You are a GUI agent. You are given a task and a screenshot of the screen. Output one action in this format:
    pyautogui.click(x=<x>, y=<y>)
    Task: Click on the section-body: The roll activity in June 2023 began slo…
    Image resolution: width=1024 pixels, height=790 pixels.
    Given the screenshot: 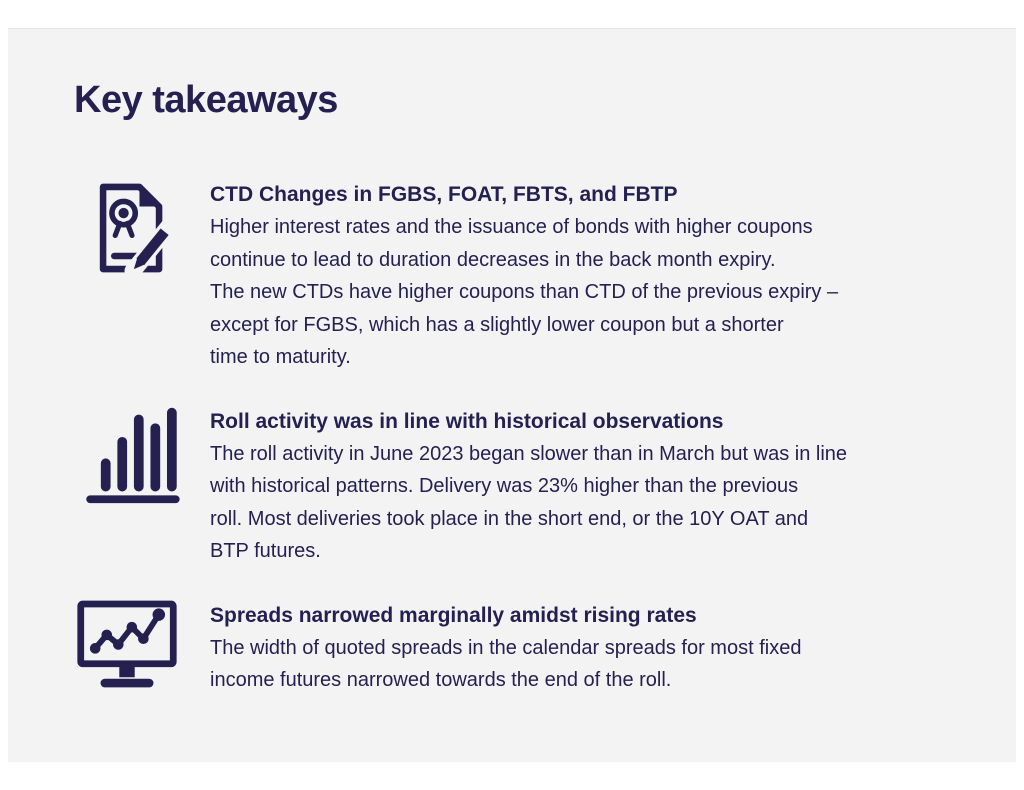 What is the action you would take?
    pyautogui.click(x=529, y=502)
    